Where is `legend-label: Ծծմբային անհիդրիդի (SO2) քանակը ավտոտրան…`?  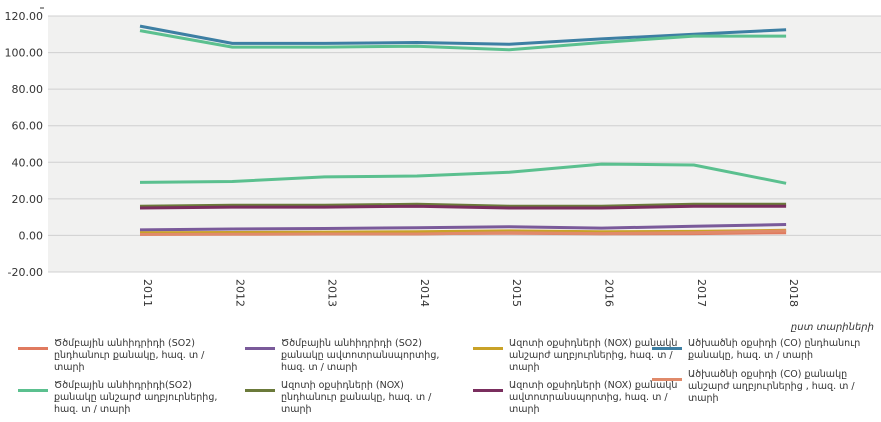 legend-label: Ծծմբային անհիդրիդի (SO2) քանակը ավտոտրան… is located at coordinates (360, 355).